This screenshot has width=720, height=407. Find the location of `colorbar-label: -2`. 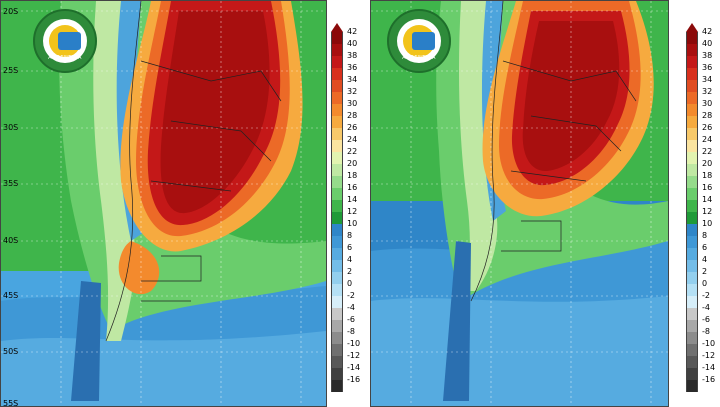

colorbar-label: -2 is located at coordinates (351, 295).